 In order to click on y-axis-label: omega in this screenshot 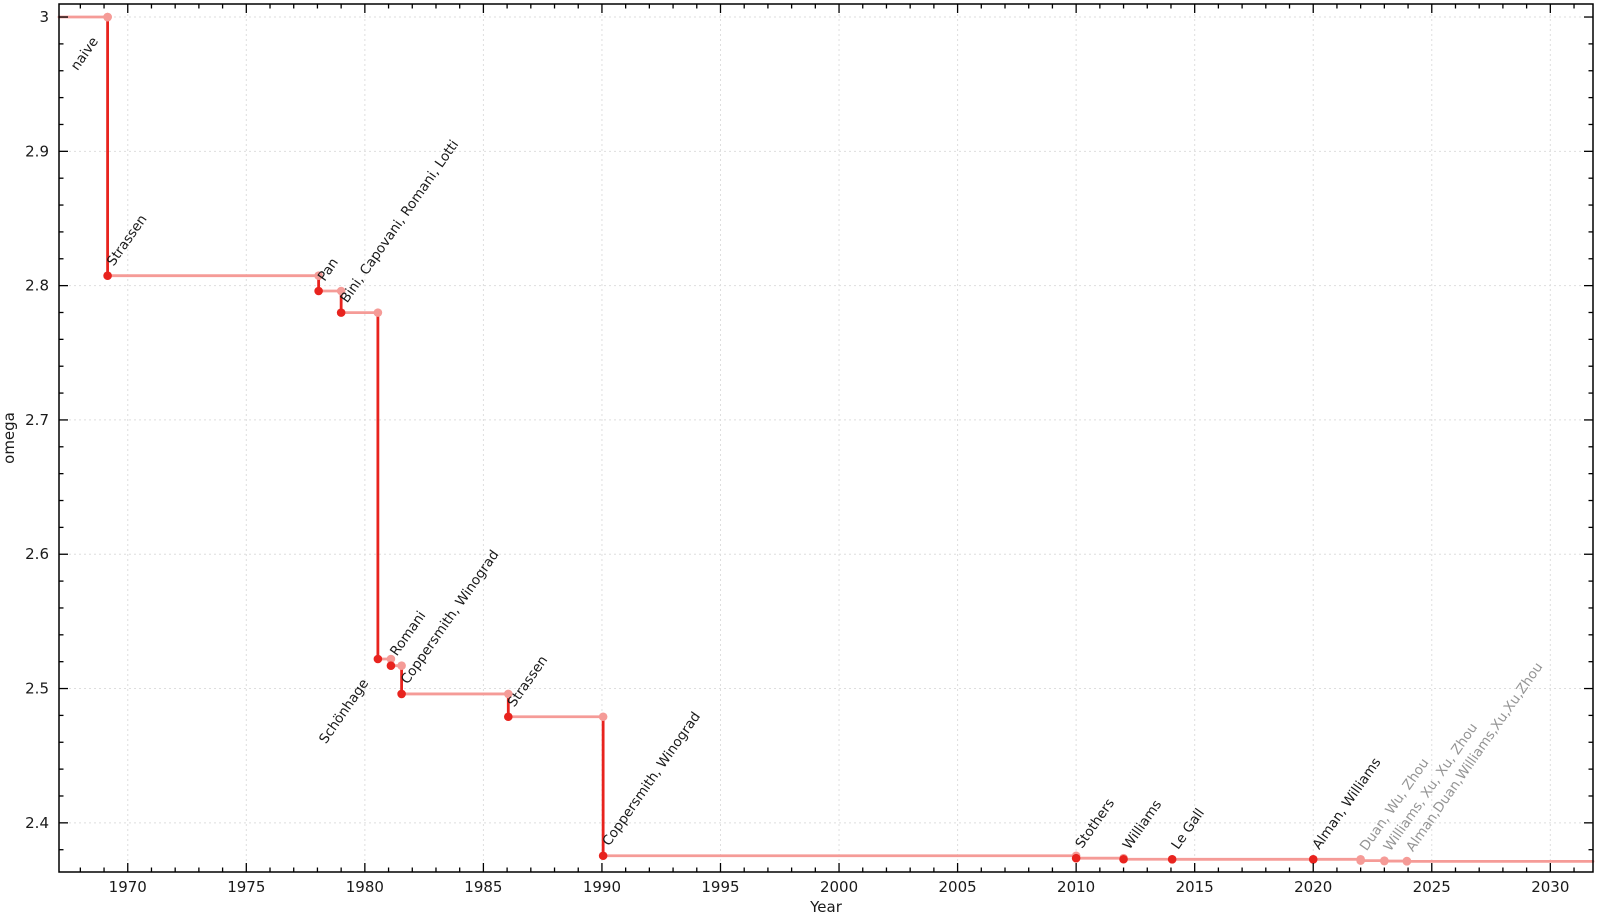, I will do `click(9, 438)`.